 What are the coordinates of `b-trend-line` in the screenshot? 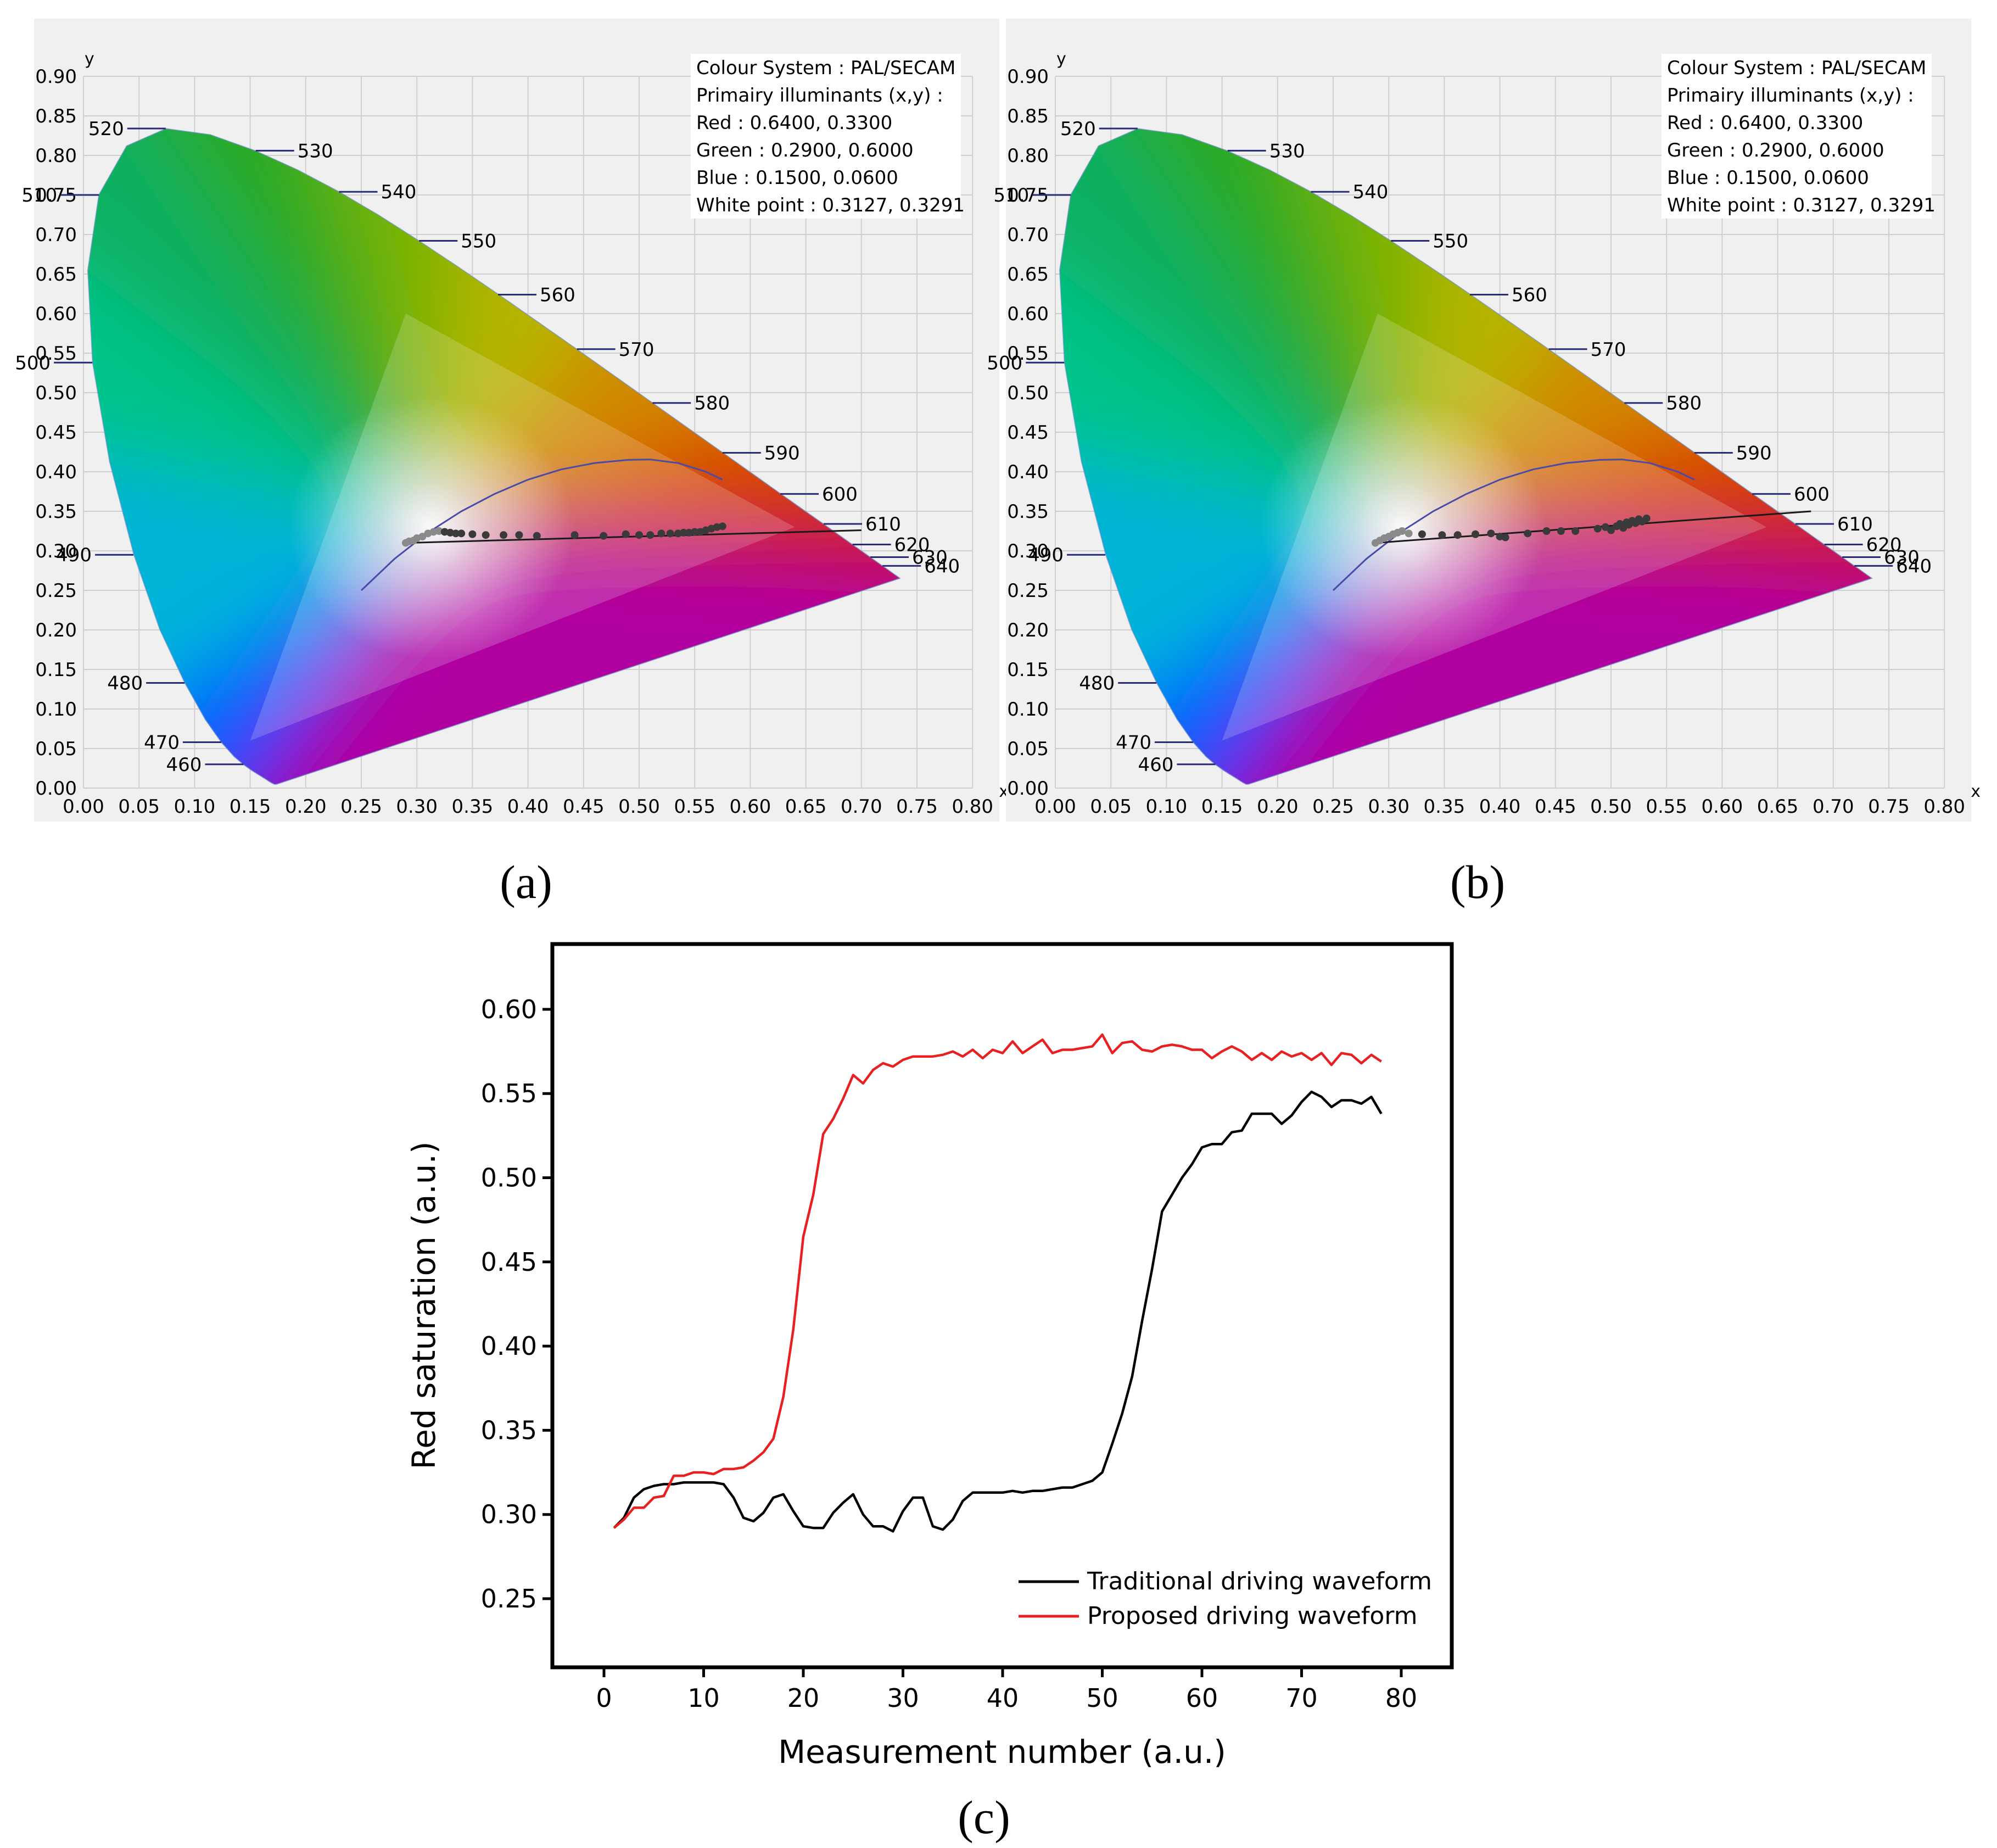 It's located at (1593, 527).